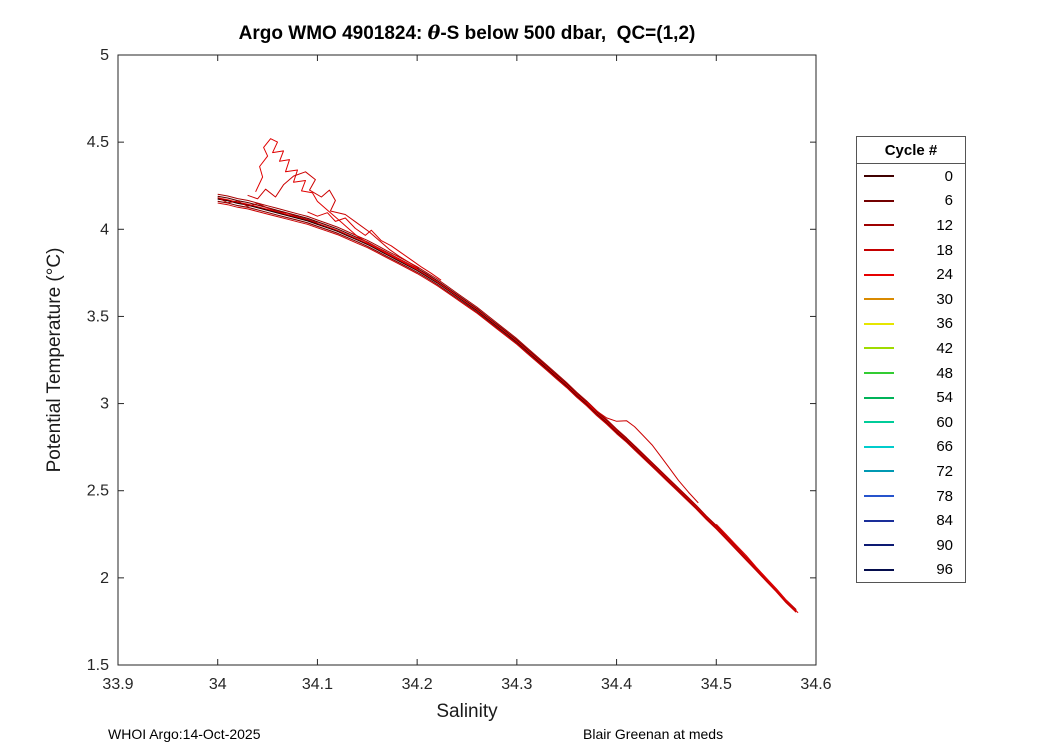 The image size is (1050, 750). Describe the element at coordinates (911, 250) in the screenshot. I see `legend-entry: 18` at that location.